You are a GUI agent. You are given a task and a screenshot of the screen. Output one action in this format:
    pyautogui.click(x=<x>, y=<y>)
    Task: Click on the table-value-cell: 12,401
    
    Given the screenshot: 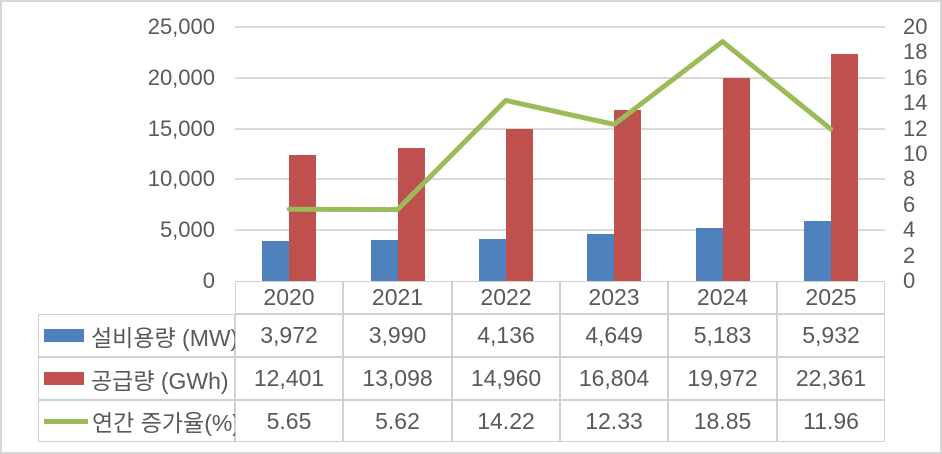 What is the action you would take?
    pyautogui.click(x=289, y=378)
    